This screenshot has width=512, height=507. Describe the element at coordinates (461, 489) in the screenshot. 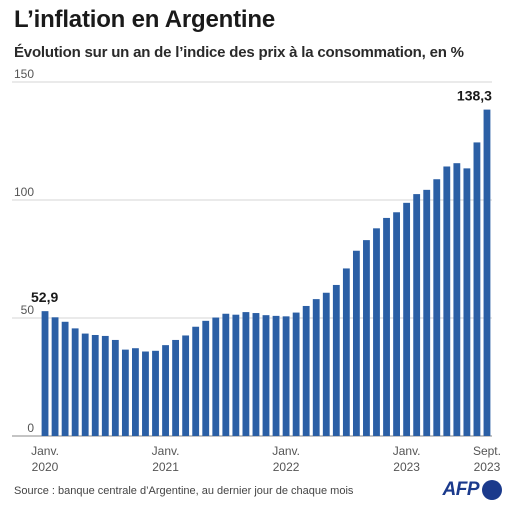

I see `afp-logo-text: AFP` at that location.